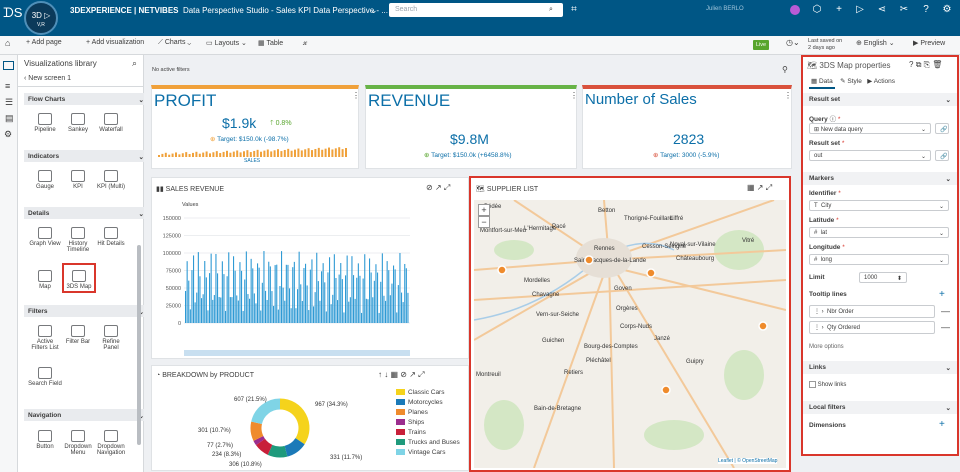 The height and width of the screenshot is (472, 960). Describe the element at coordinates (428, 423) in the screenshot. I see `legend-item: Ships` at that location.